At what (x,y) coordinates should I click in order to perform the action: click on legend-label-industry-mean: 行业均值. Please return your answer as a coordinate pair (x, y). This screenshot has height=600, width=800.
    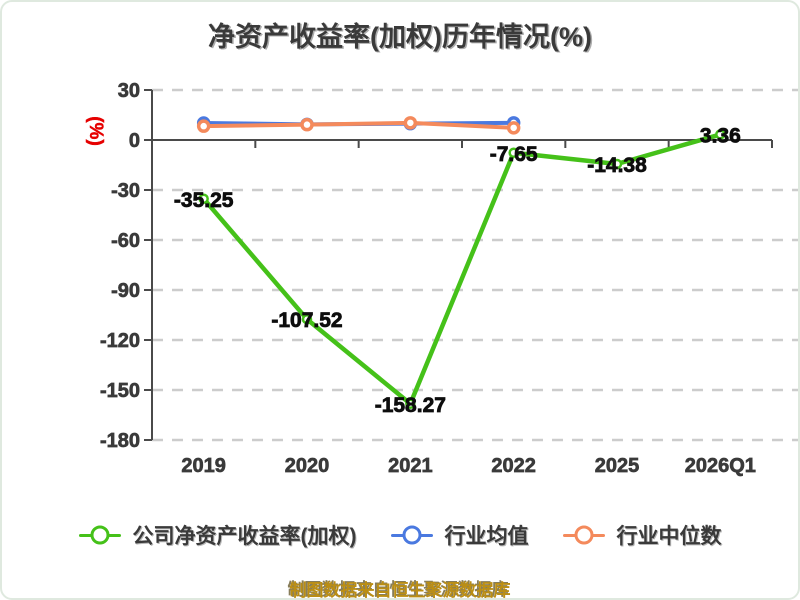
    Looking at the image, I should click on (486, 536).